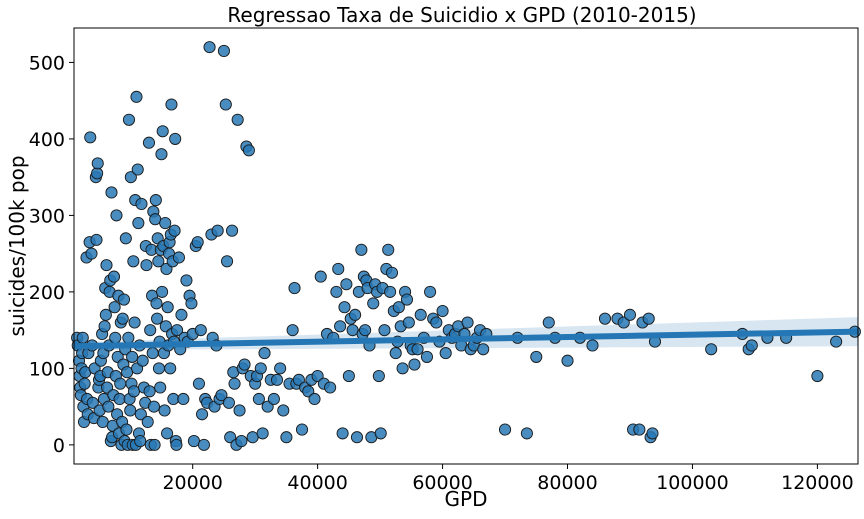 The width and height of the screenshot is (864, 519). I want to click on x-tick-label: 100000, so click(692, 483).